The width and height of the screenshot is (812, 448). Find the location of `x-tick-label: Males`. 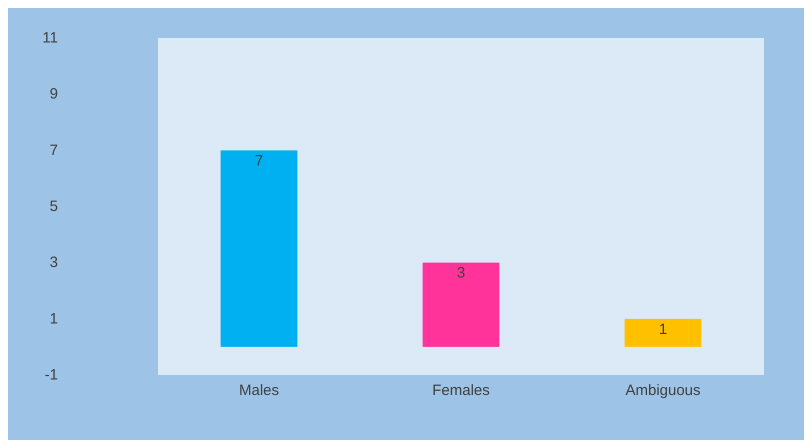

x-tick-label: Males is located at coordinates (259, 390).